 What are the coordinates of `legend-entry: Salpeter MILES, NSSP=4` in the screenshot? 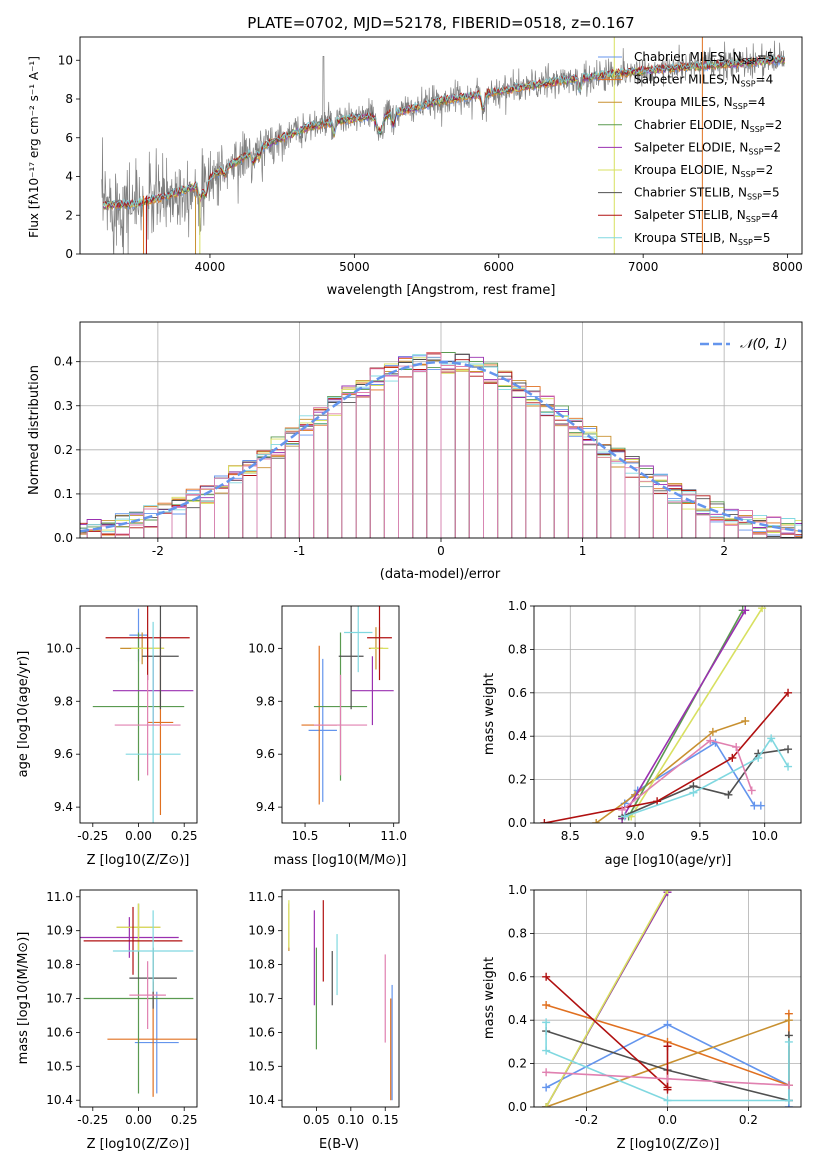 It's located at (703, 81).